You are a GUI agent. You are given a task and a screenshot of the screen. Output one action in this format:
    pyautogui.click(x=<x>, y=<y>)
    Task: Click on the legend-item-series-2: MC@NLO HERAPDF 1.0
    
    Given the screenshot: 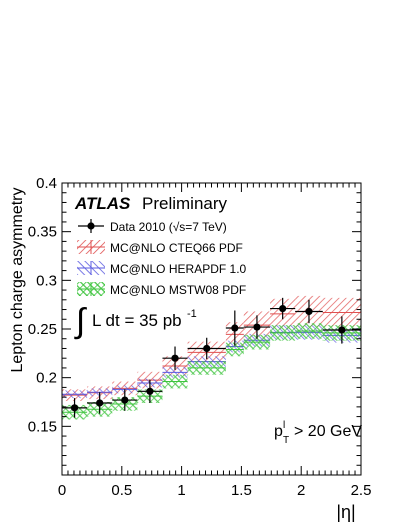 What is the action you would take?
    pyautogui.click(x=162, y=268)
    